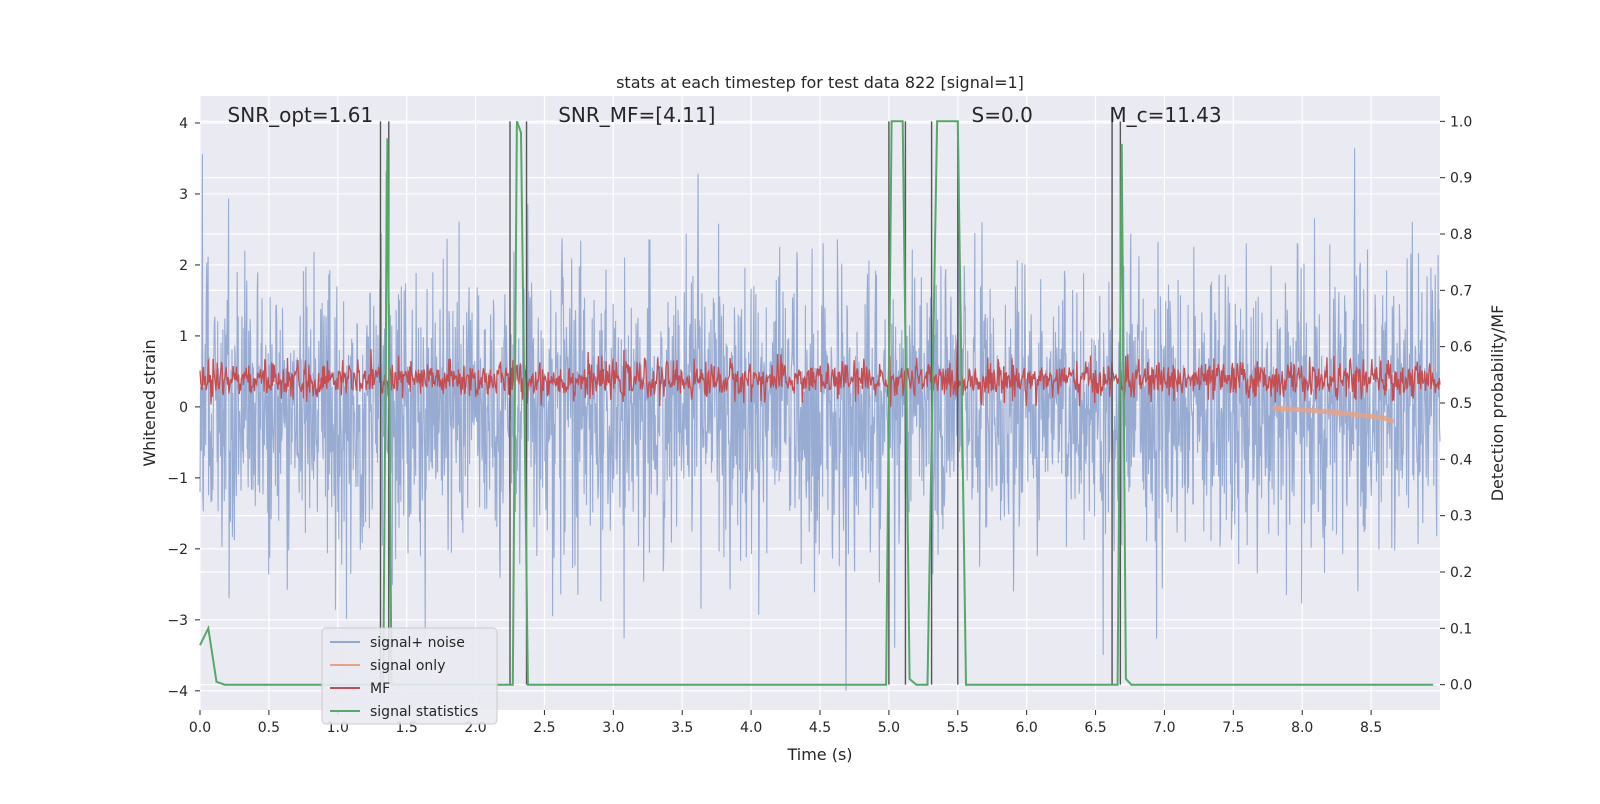 The width and height of the screenshot is (1600, 804). I want to click on y-left-tick-label: 2, so click(183, 266).